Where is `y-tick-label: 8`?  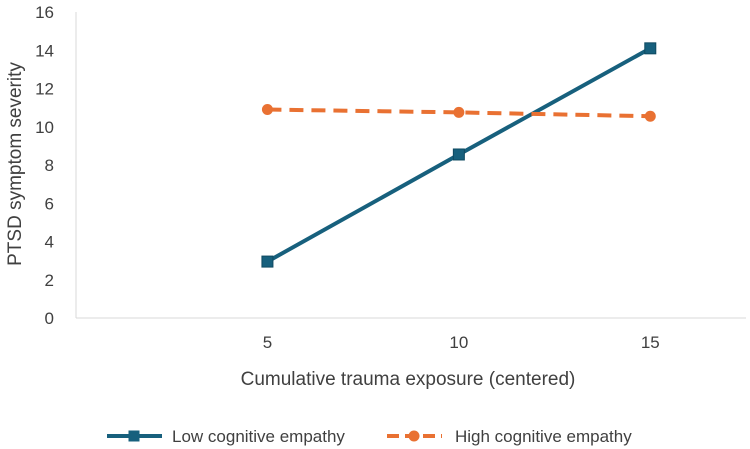
y-tick-label: 8 is located at coordinates (49, 165).